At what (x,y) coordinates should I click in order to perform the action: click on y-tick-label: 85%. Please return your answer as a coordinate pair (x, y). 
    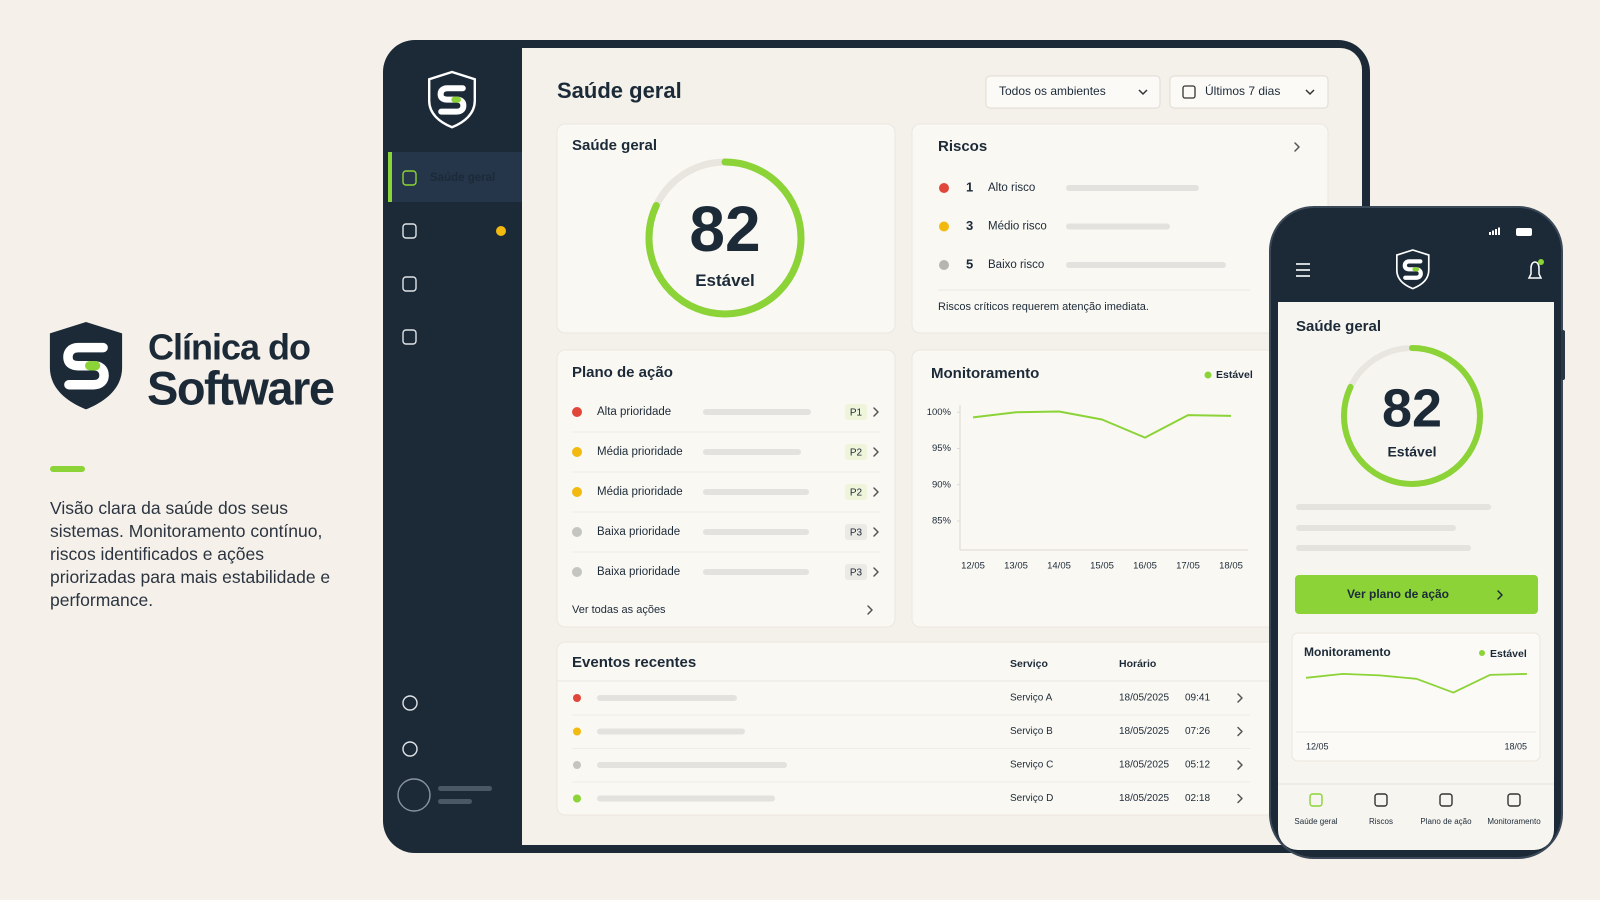
    Looking at the image, I should click on (942, 521).